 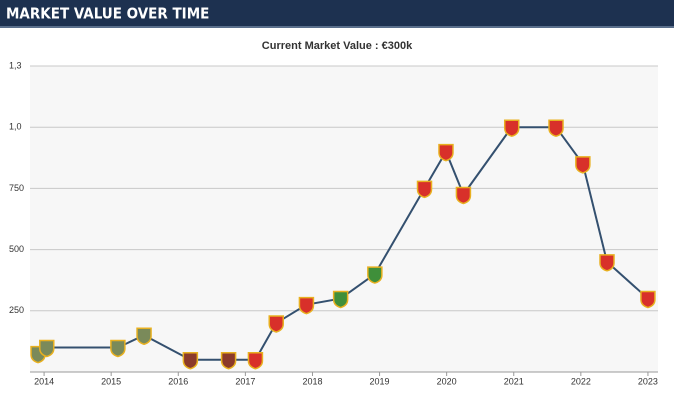 I want to click on chart-title: Current Market Value : €300k, so click(x=337, y=46).